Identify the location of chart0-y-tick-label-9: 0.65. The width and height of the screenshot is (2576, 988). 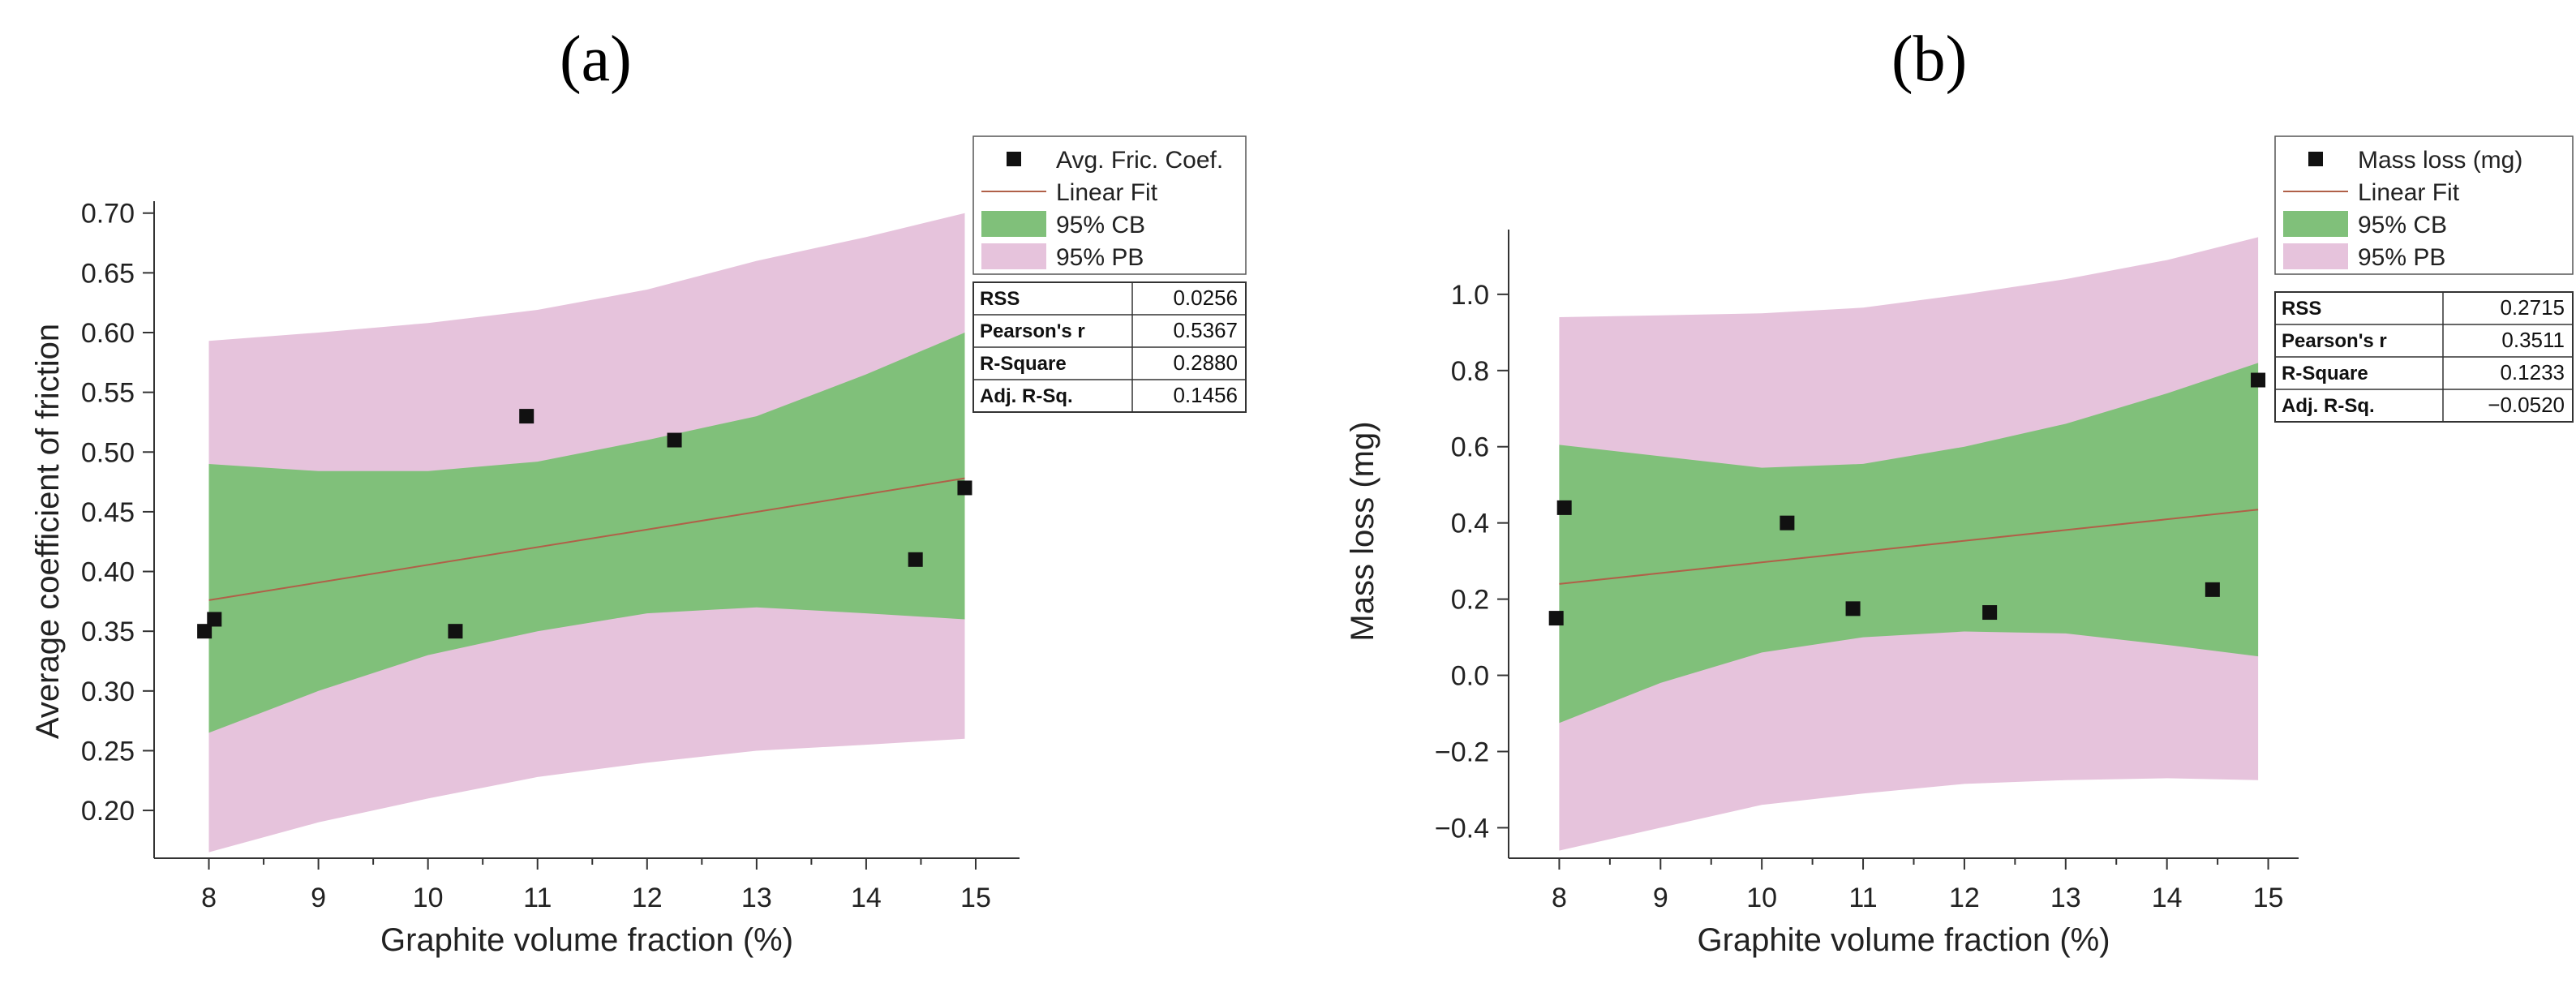
(108, 273).